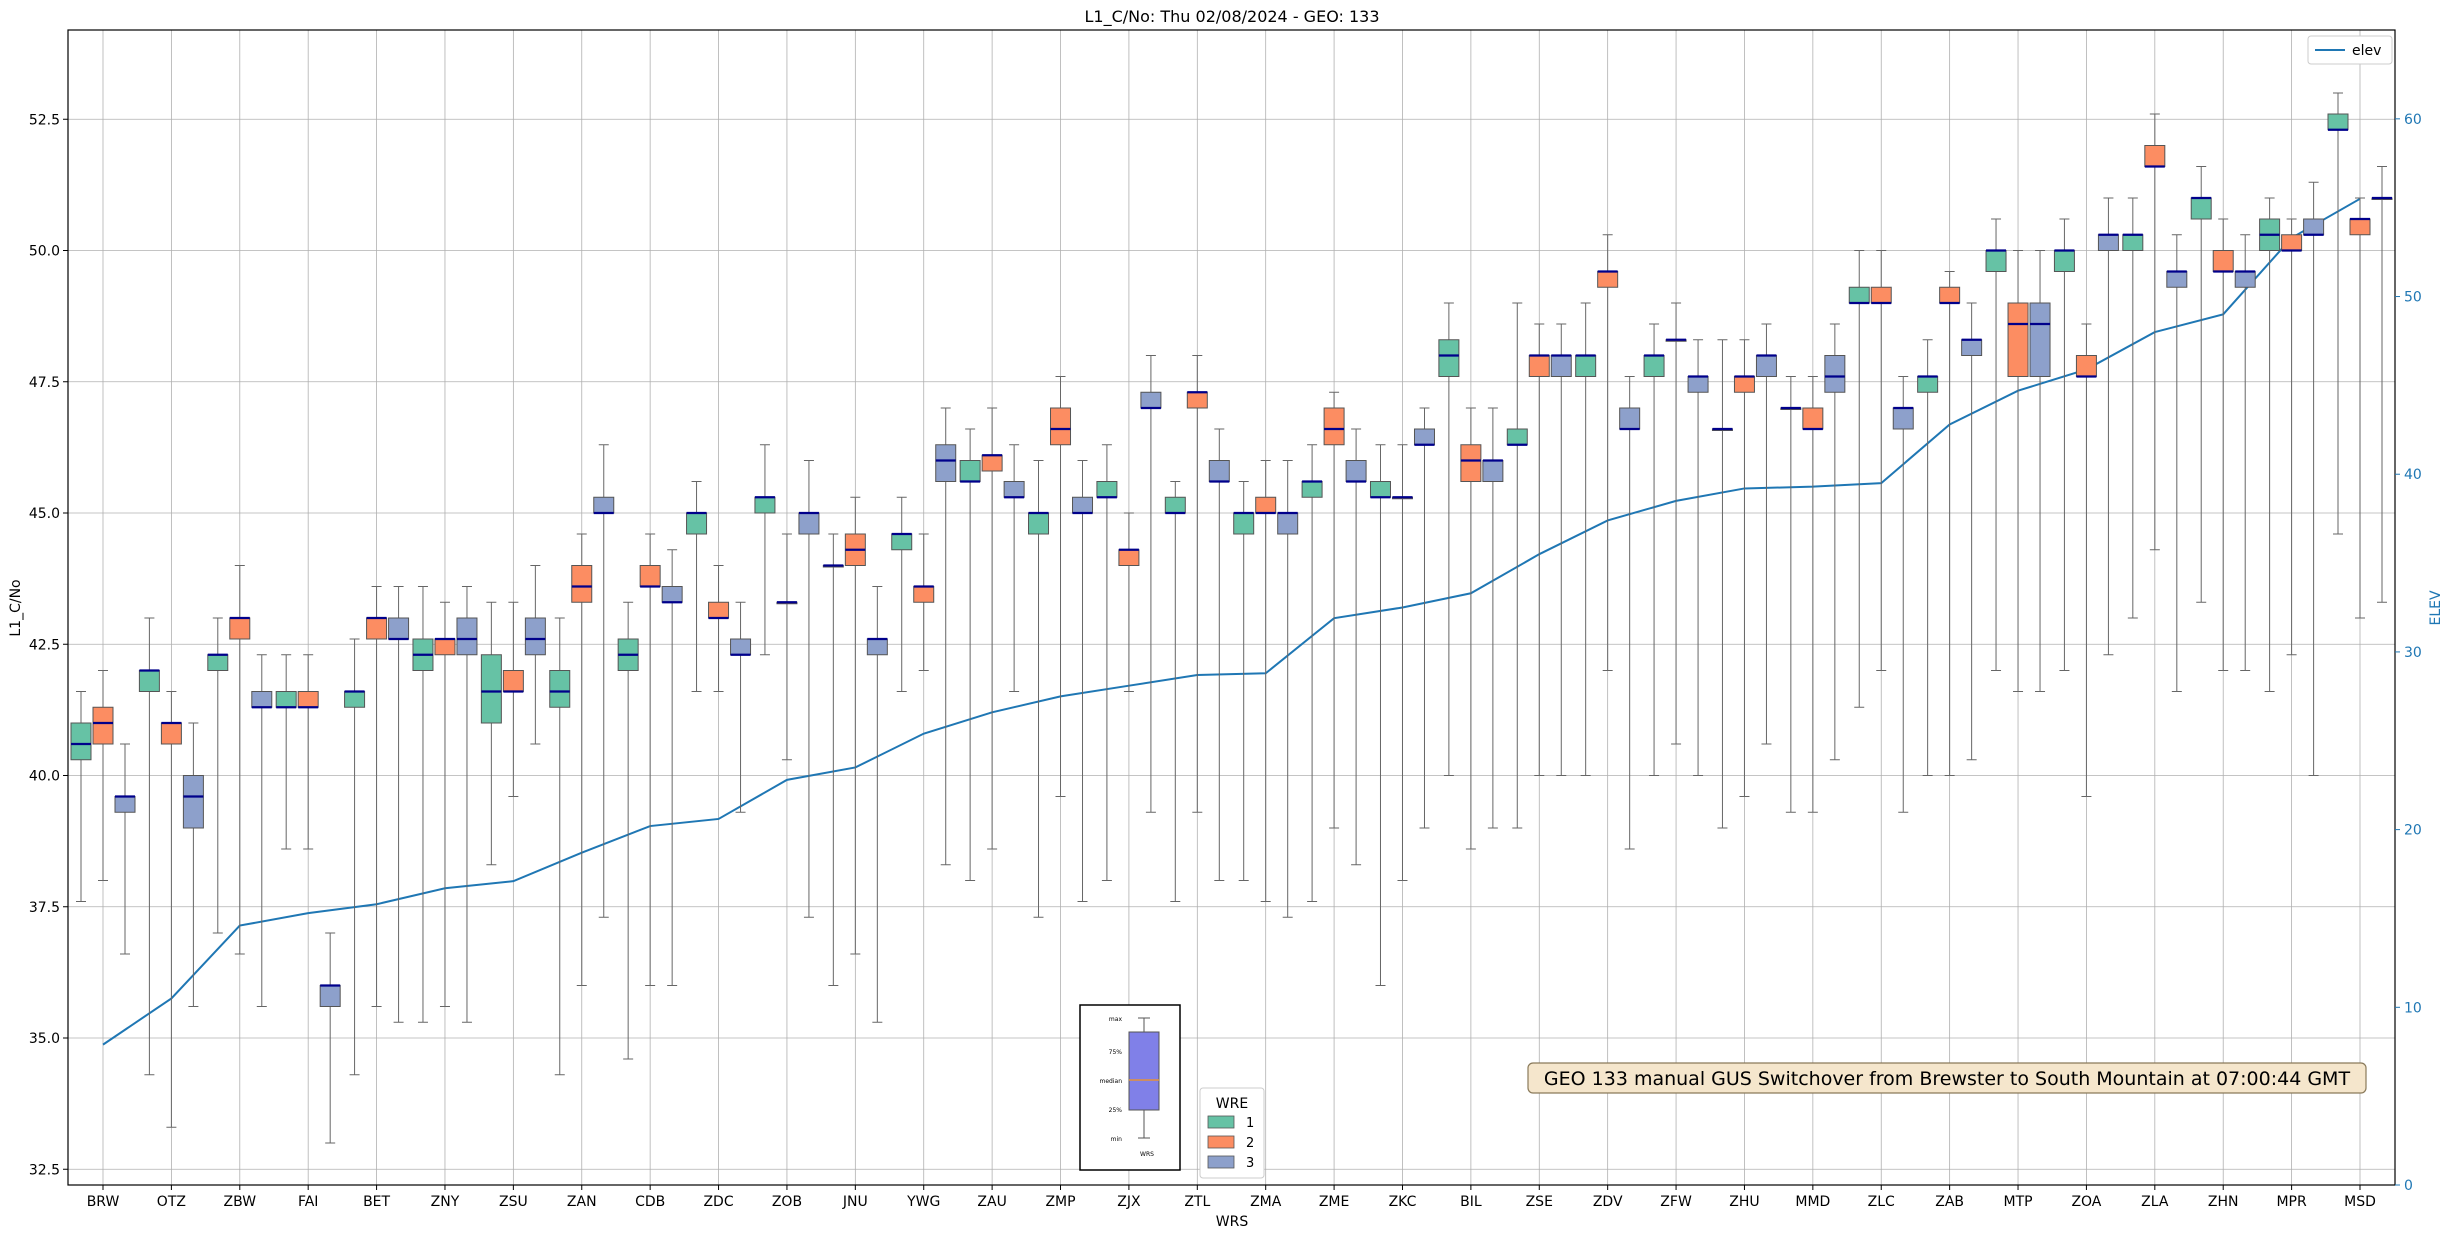  I want to click on wrs-group-zab, so click(1950, 523).